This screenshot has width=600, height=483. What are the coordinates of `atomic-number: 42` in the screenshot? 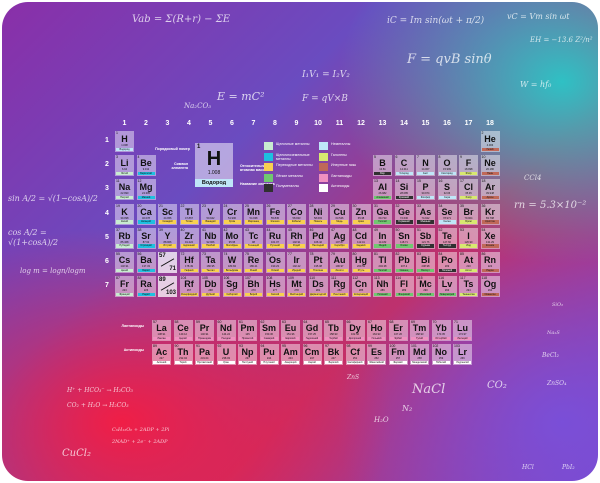 It's located at (225, 229).